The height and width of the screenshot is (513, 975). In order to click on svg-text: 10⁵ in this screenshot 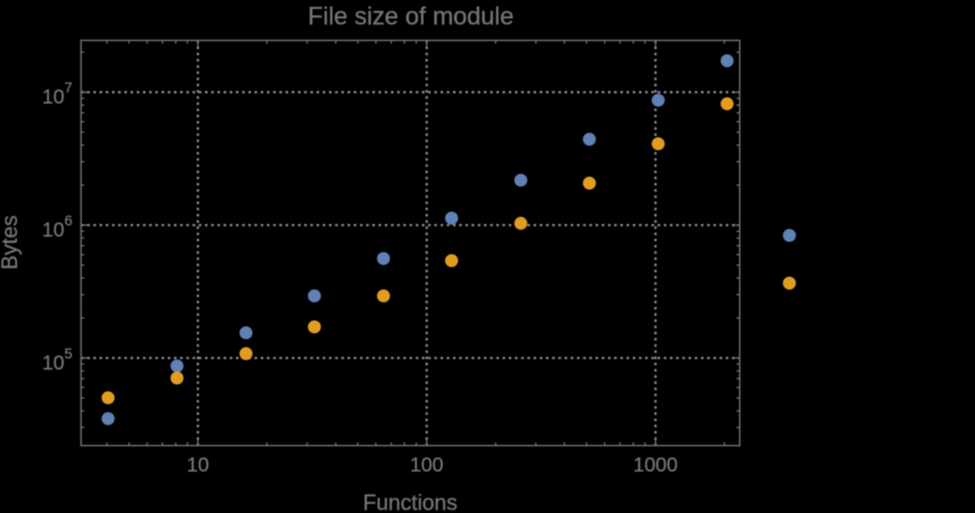, I will do `click(57, 361)`.